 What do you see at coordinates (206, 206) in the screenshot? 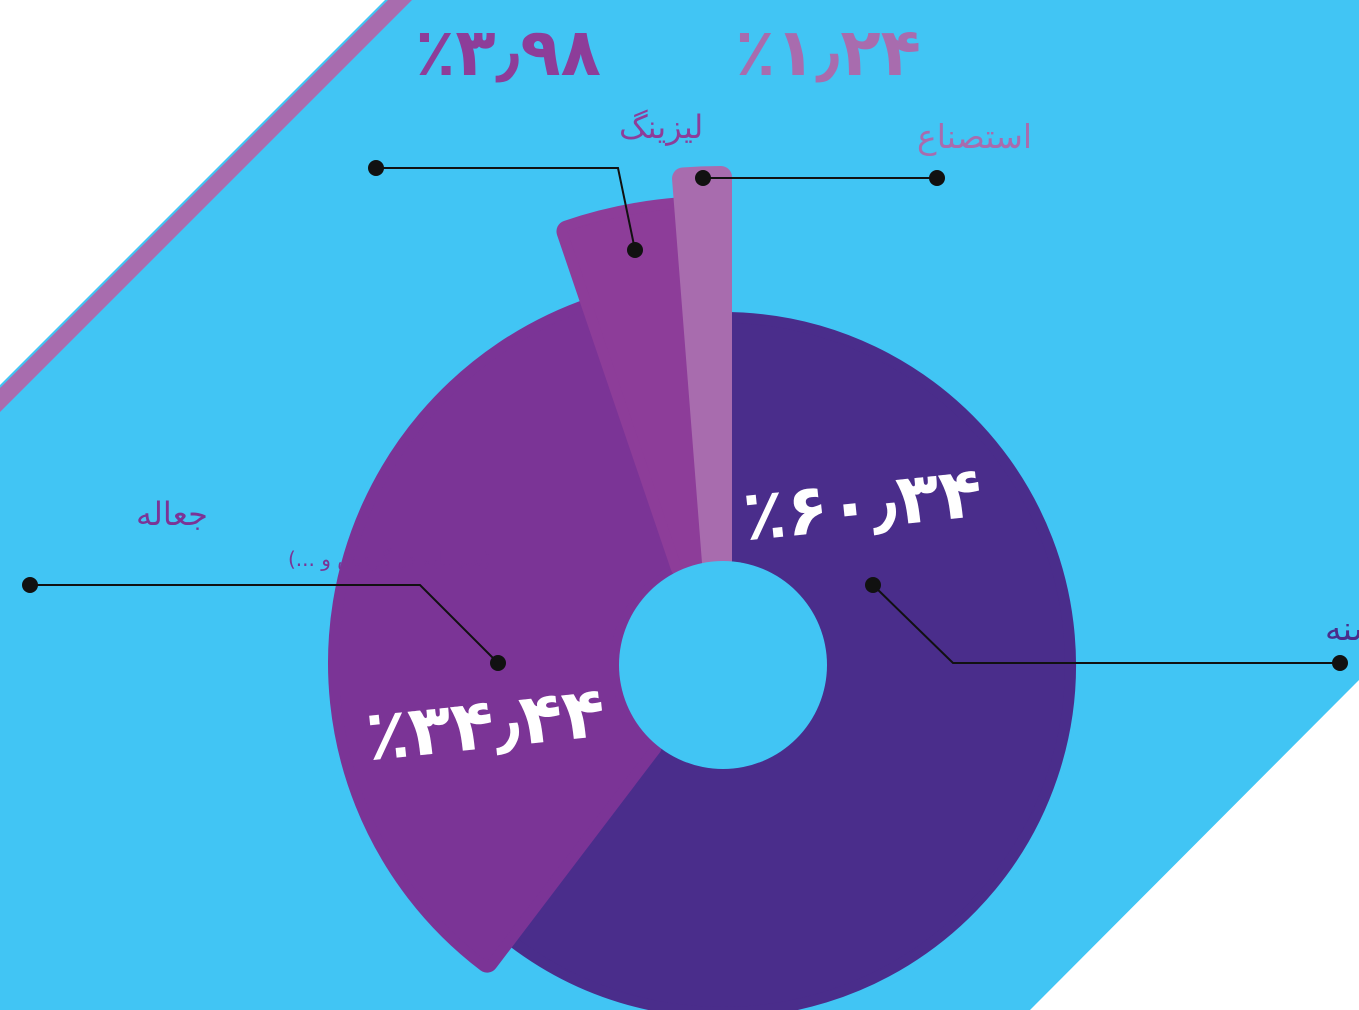
I see `decorative-stripe` at bounding box center [206, 206].